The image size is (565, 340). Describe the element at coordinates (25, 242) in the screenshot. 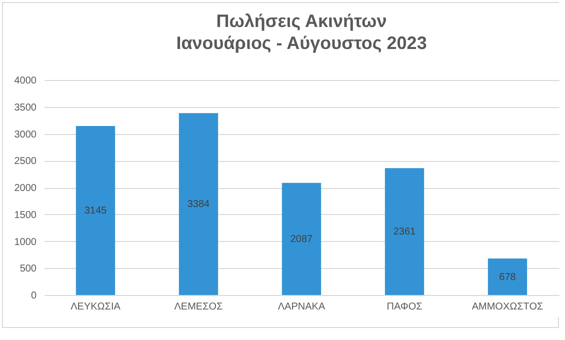

I see `y-tick-label: 1000` at that location.